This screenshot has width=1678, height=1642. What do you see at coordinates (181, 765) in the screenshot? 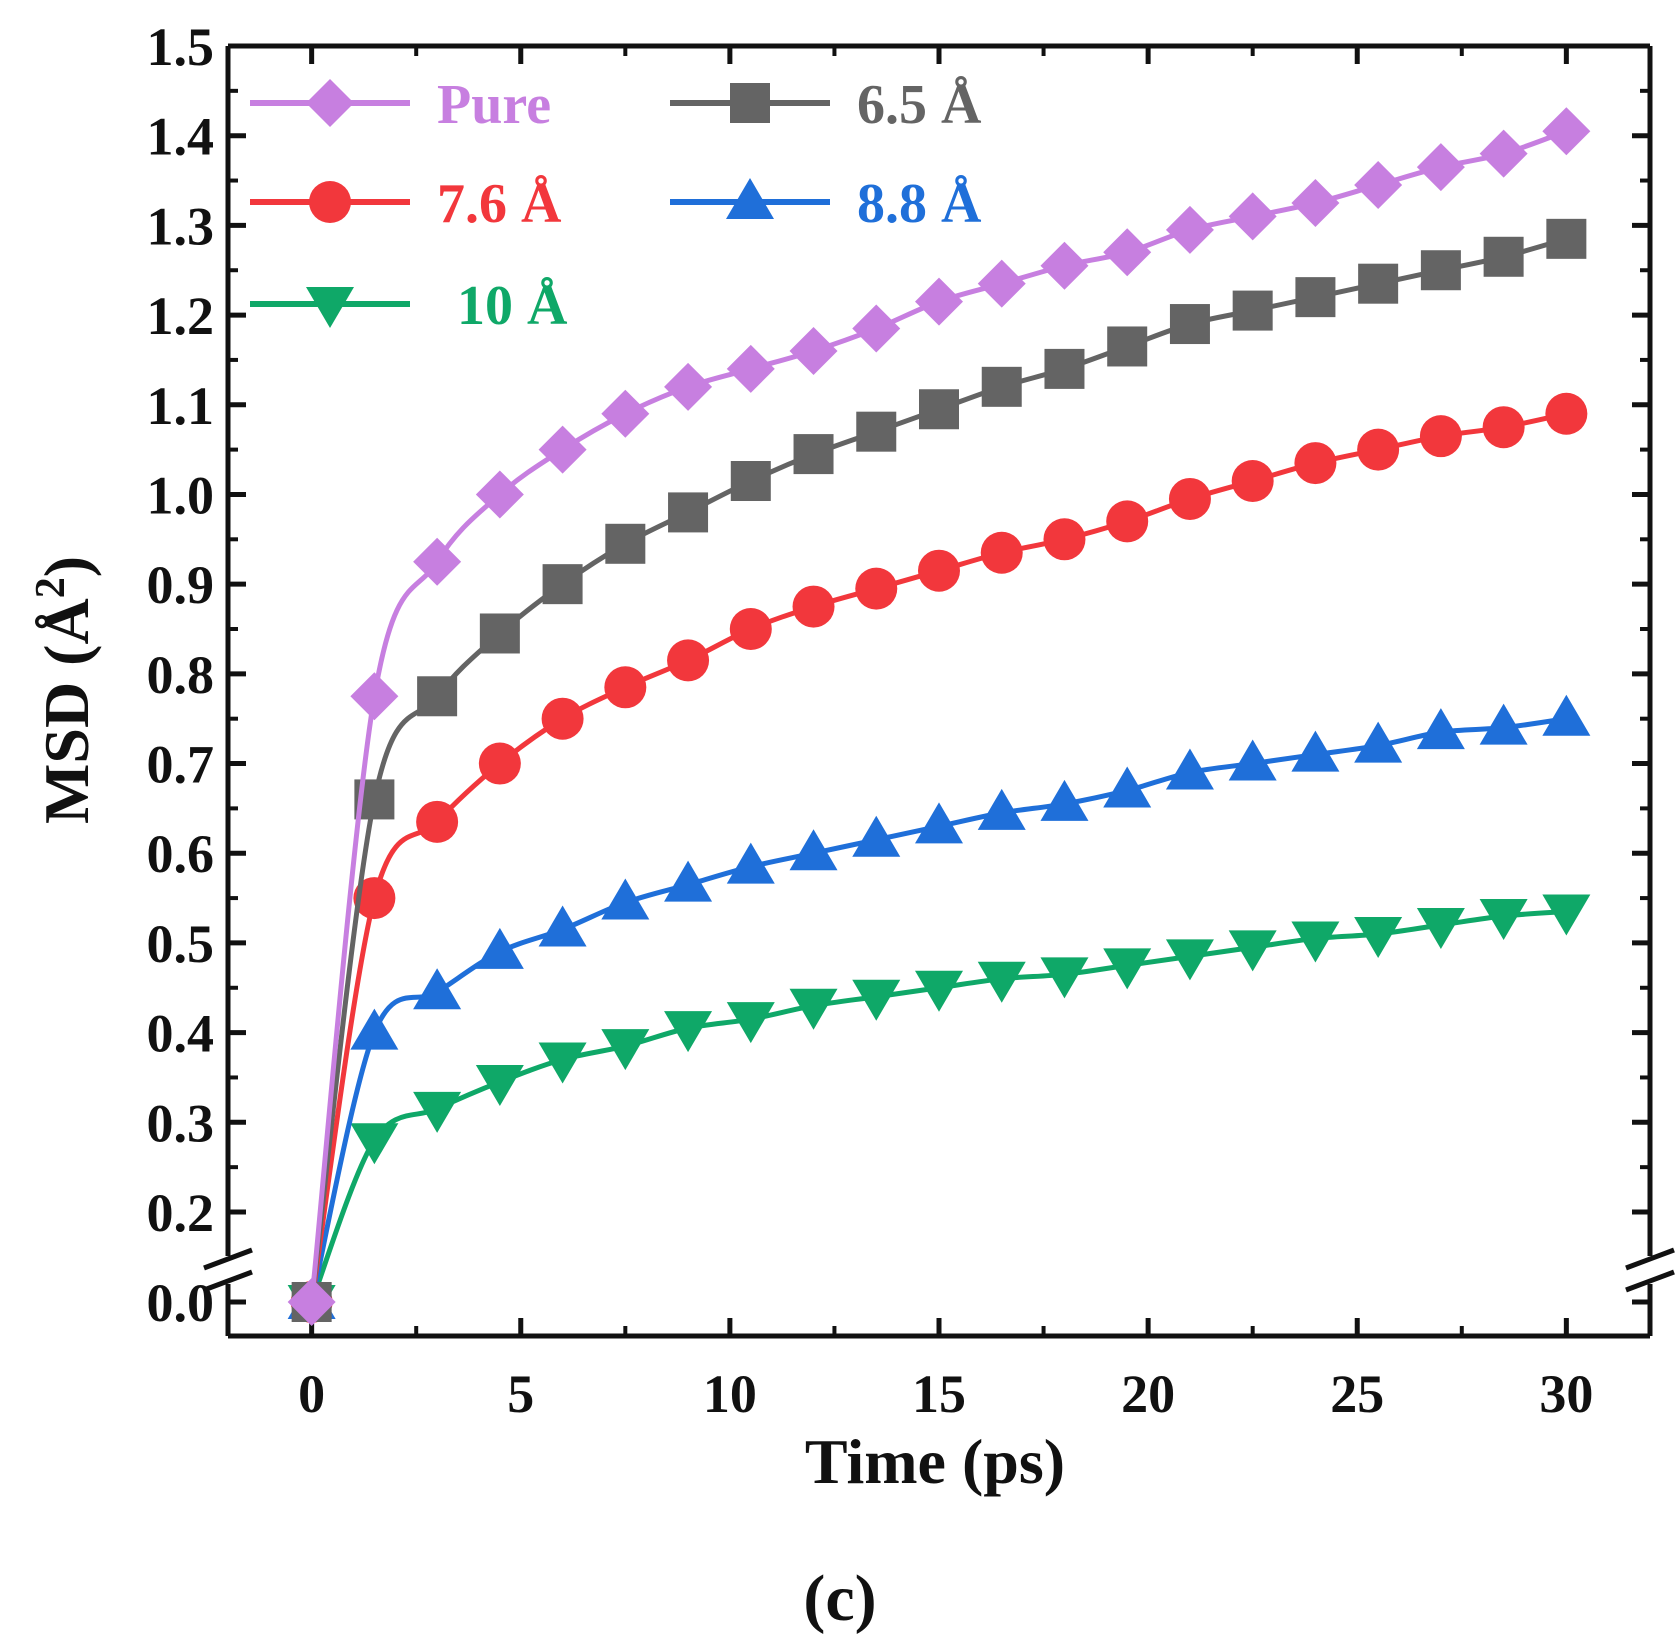
I see `y-tick-label: 0.7` at bounding box center [181, 765].